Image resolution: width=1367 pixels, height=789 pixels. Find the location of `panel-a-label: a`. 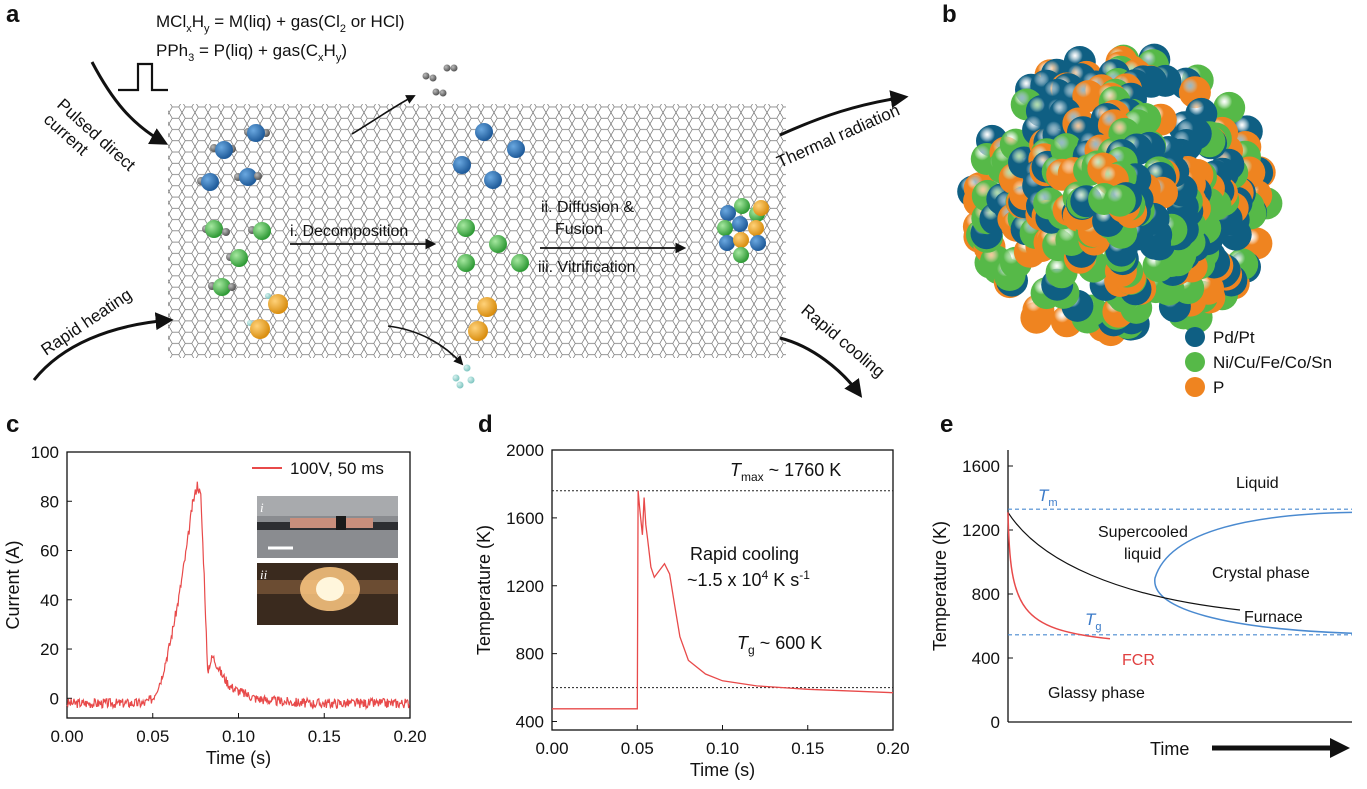

panel-a-label: a is located at coordinates (13, 14).